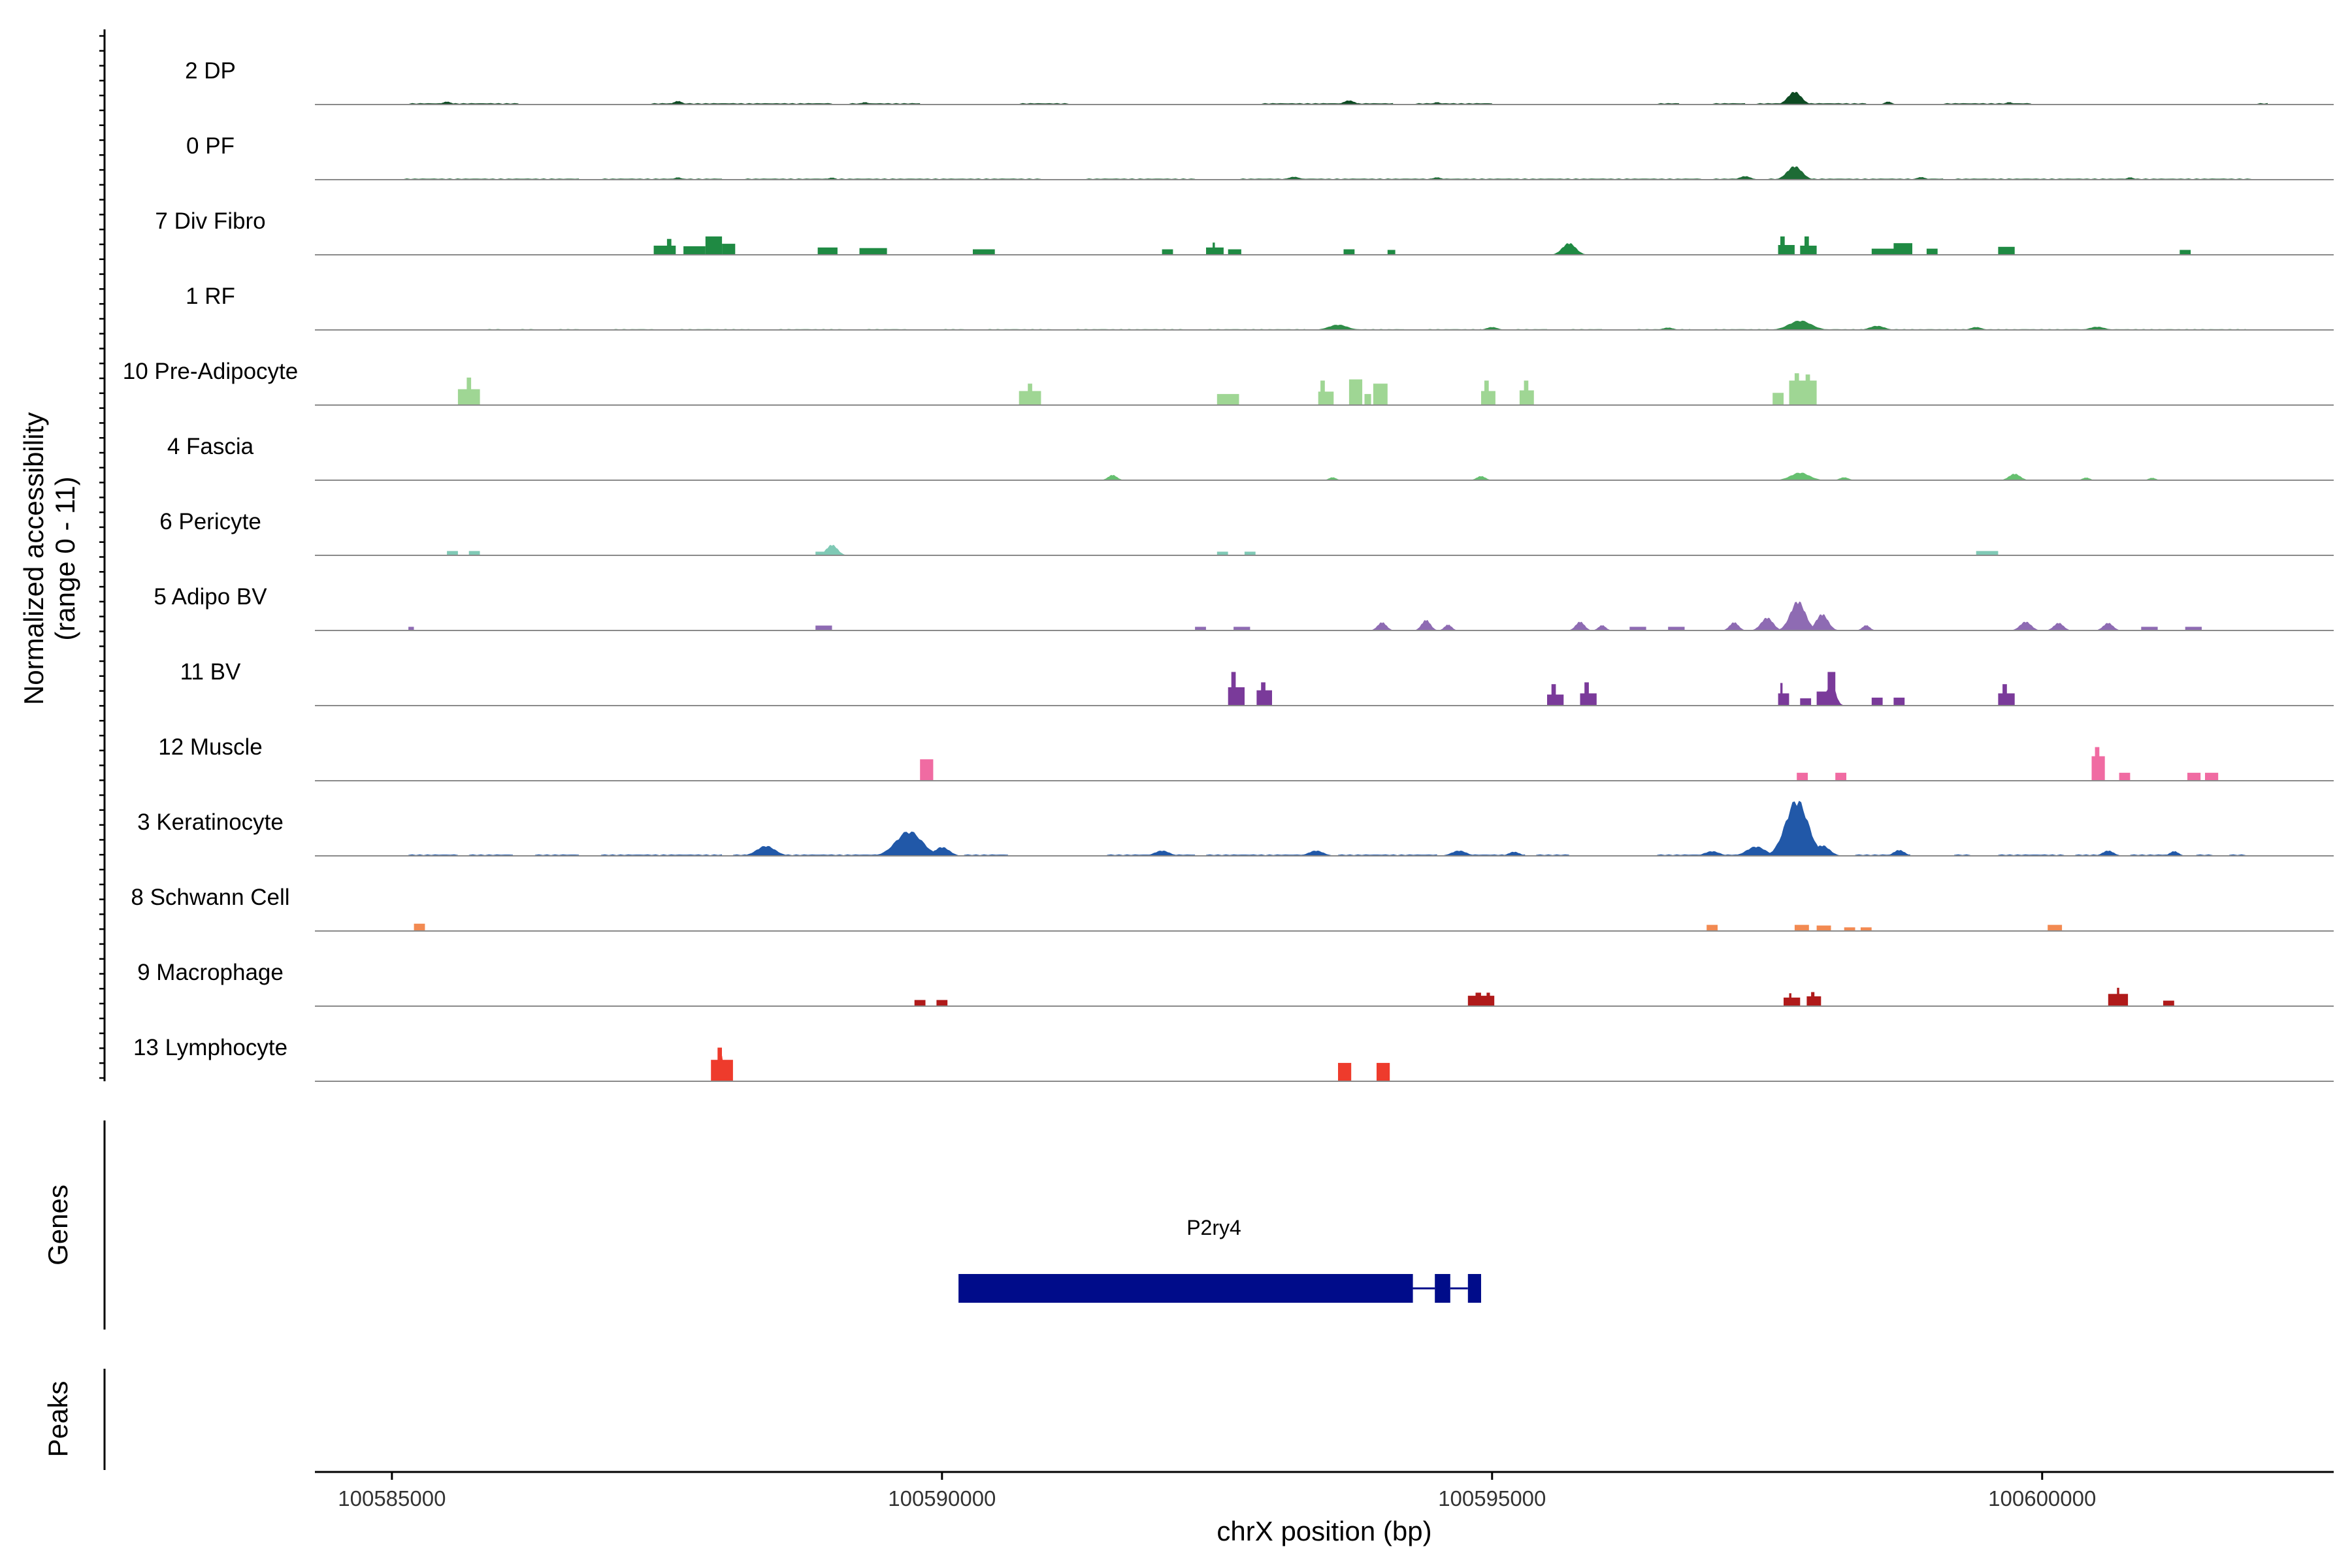 The width and height of the screenshot is (2352, 1568). Describe the element at coordinates (210, 221) in the screenshot. I see `track-label: 7 Div Fibro` at that location.